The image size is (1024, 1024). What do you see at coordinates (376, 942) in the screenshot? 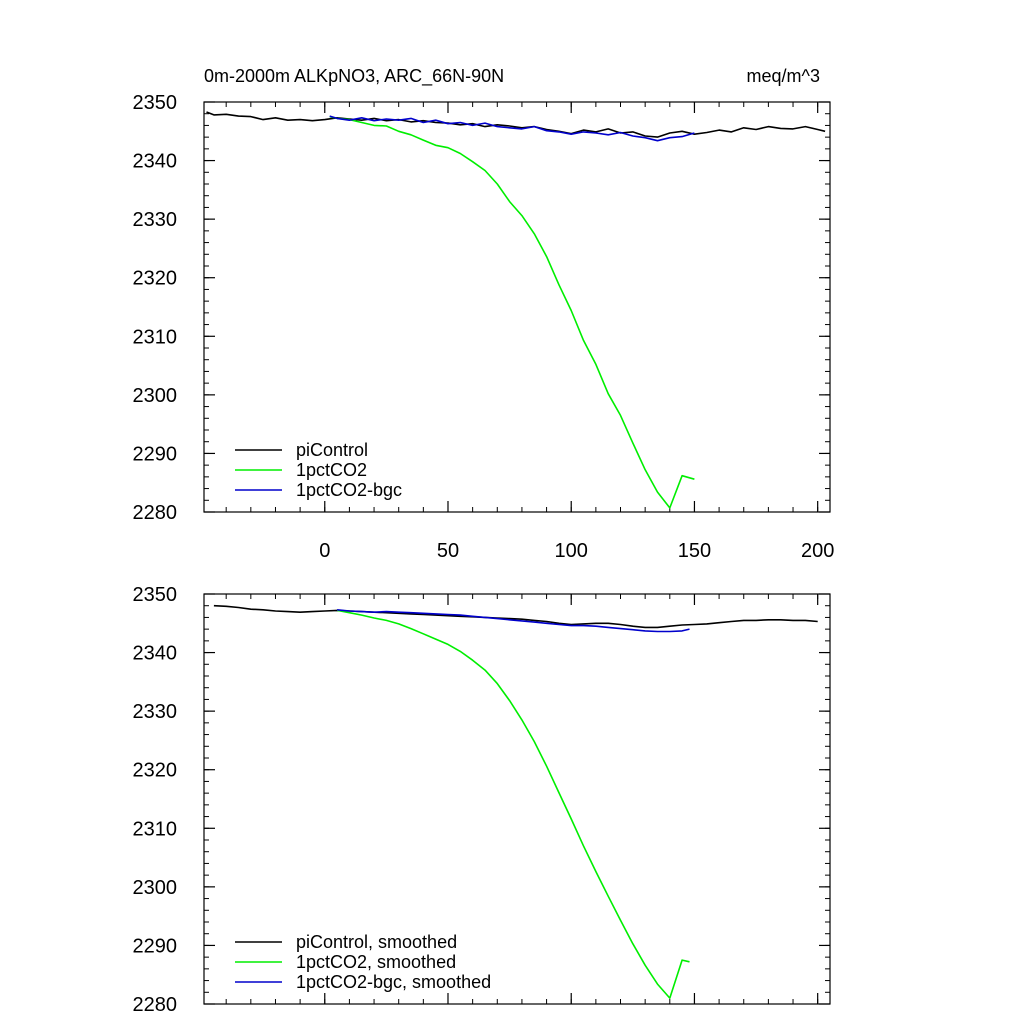
I see `legend-label-piControl: piControl, smoothed` at bounding box center [376, 942].